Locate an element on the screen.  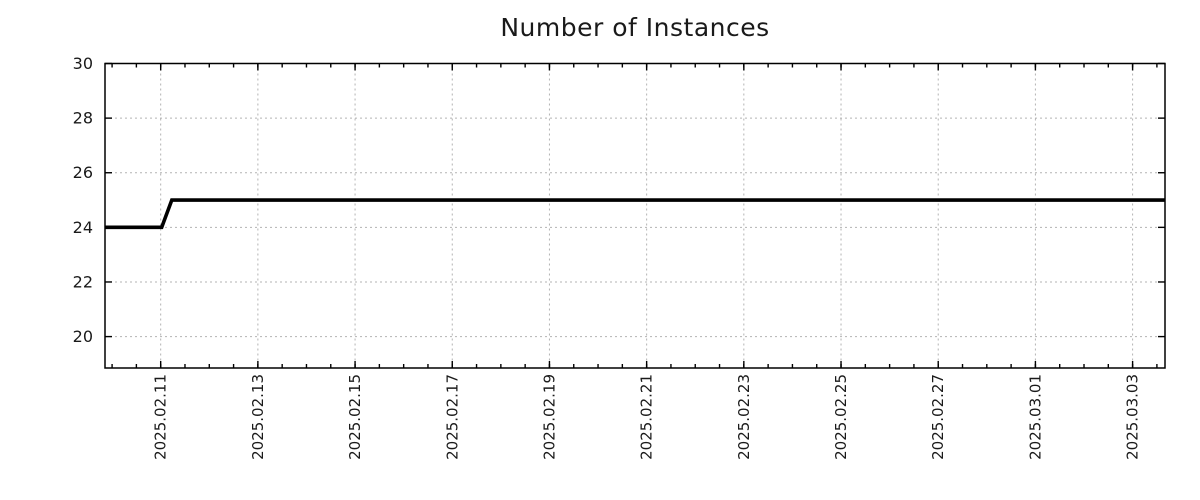
x-tick-label: 2025.02.21 is located at coordinates (647, 417).